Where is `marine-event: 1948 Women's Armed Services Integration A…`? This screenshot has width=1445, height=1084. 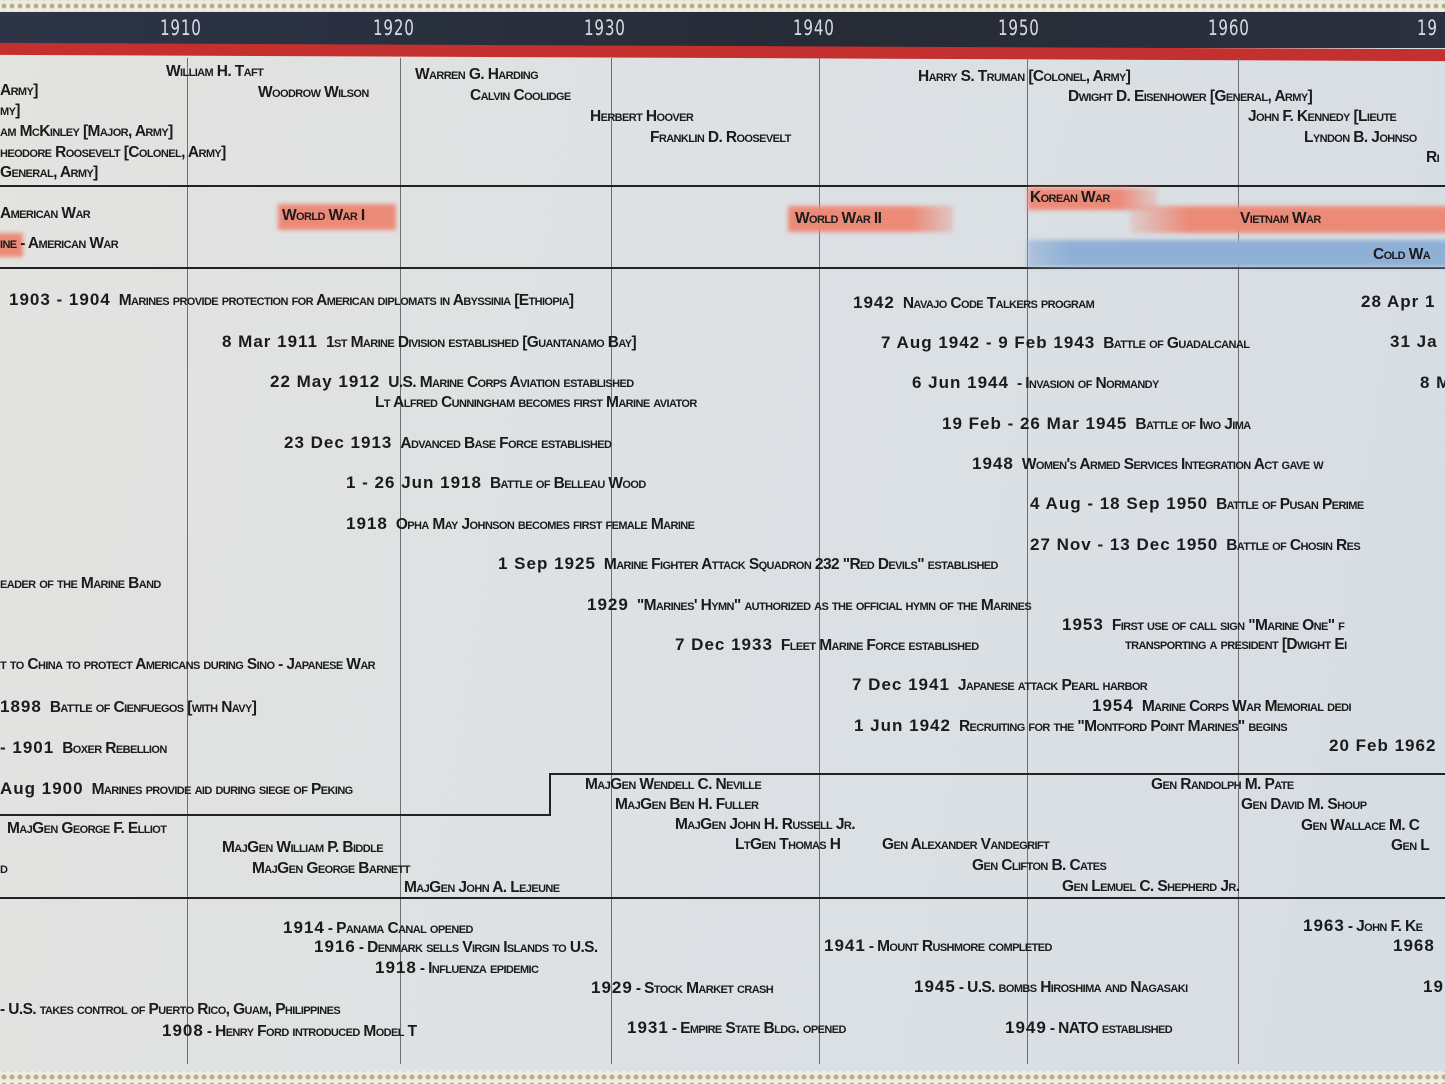 marine-event: 1948 Women's Armed Services Integration A… is located at coordinates (1148, 463).